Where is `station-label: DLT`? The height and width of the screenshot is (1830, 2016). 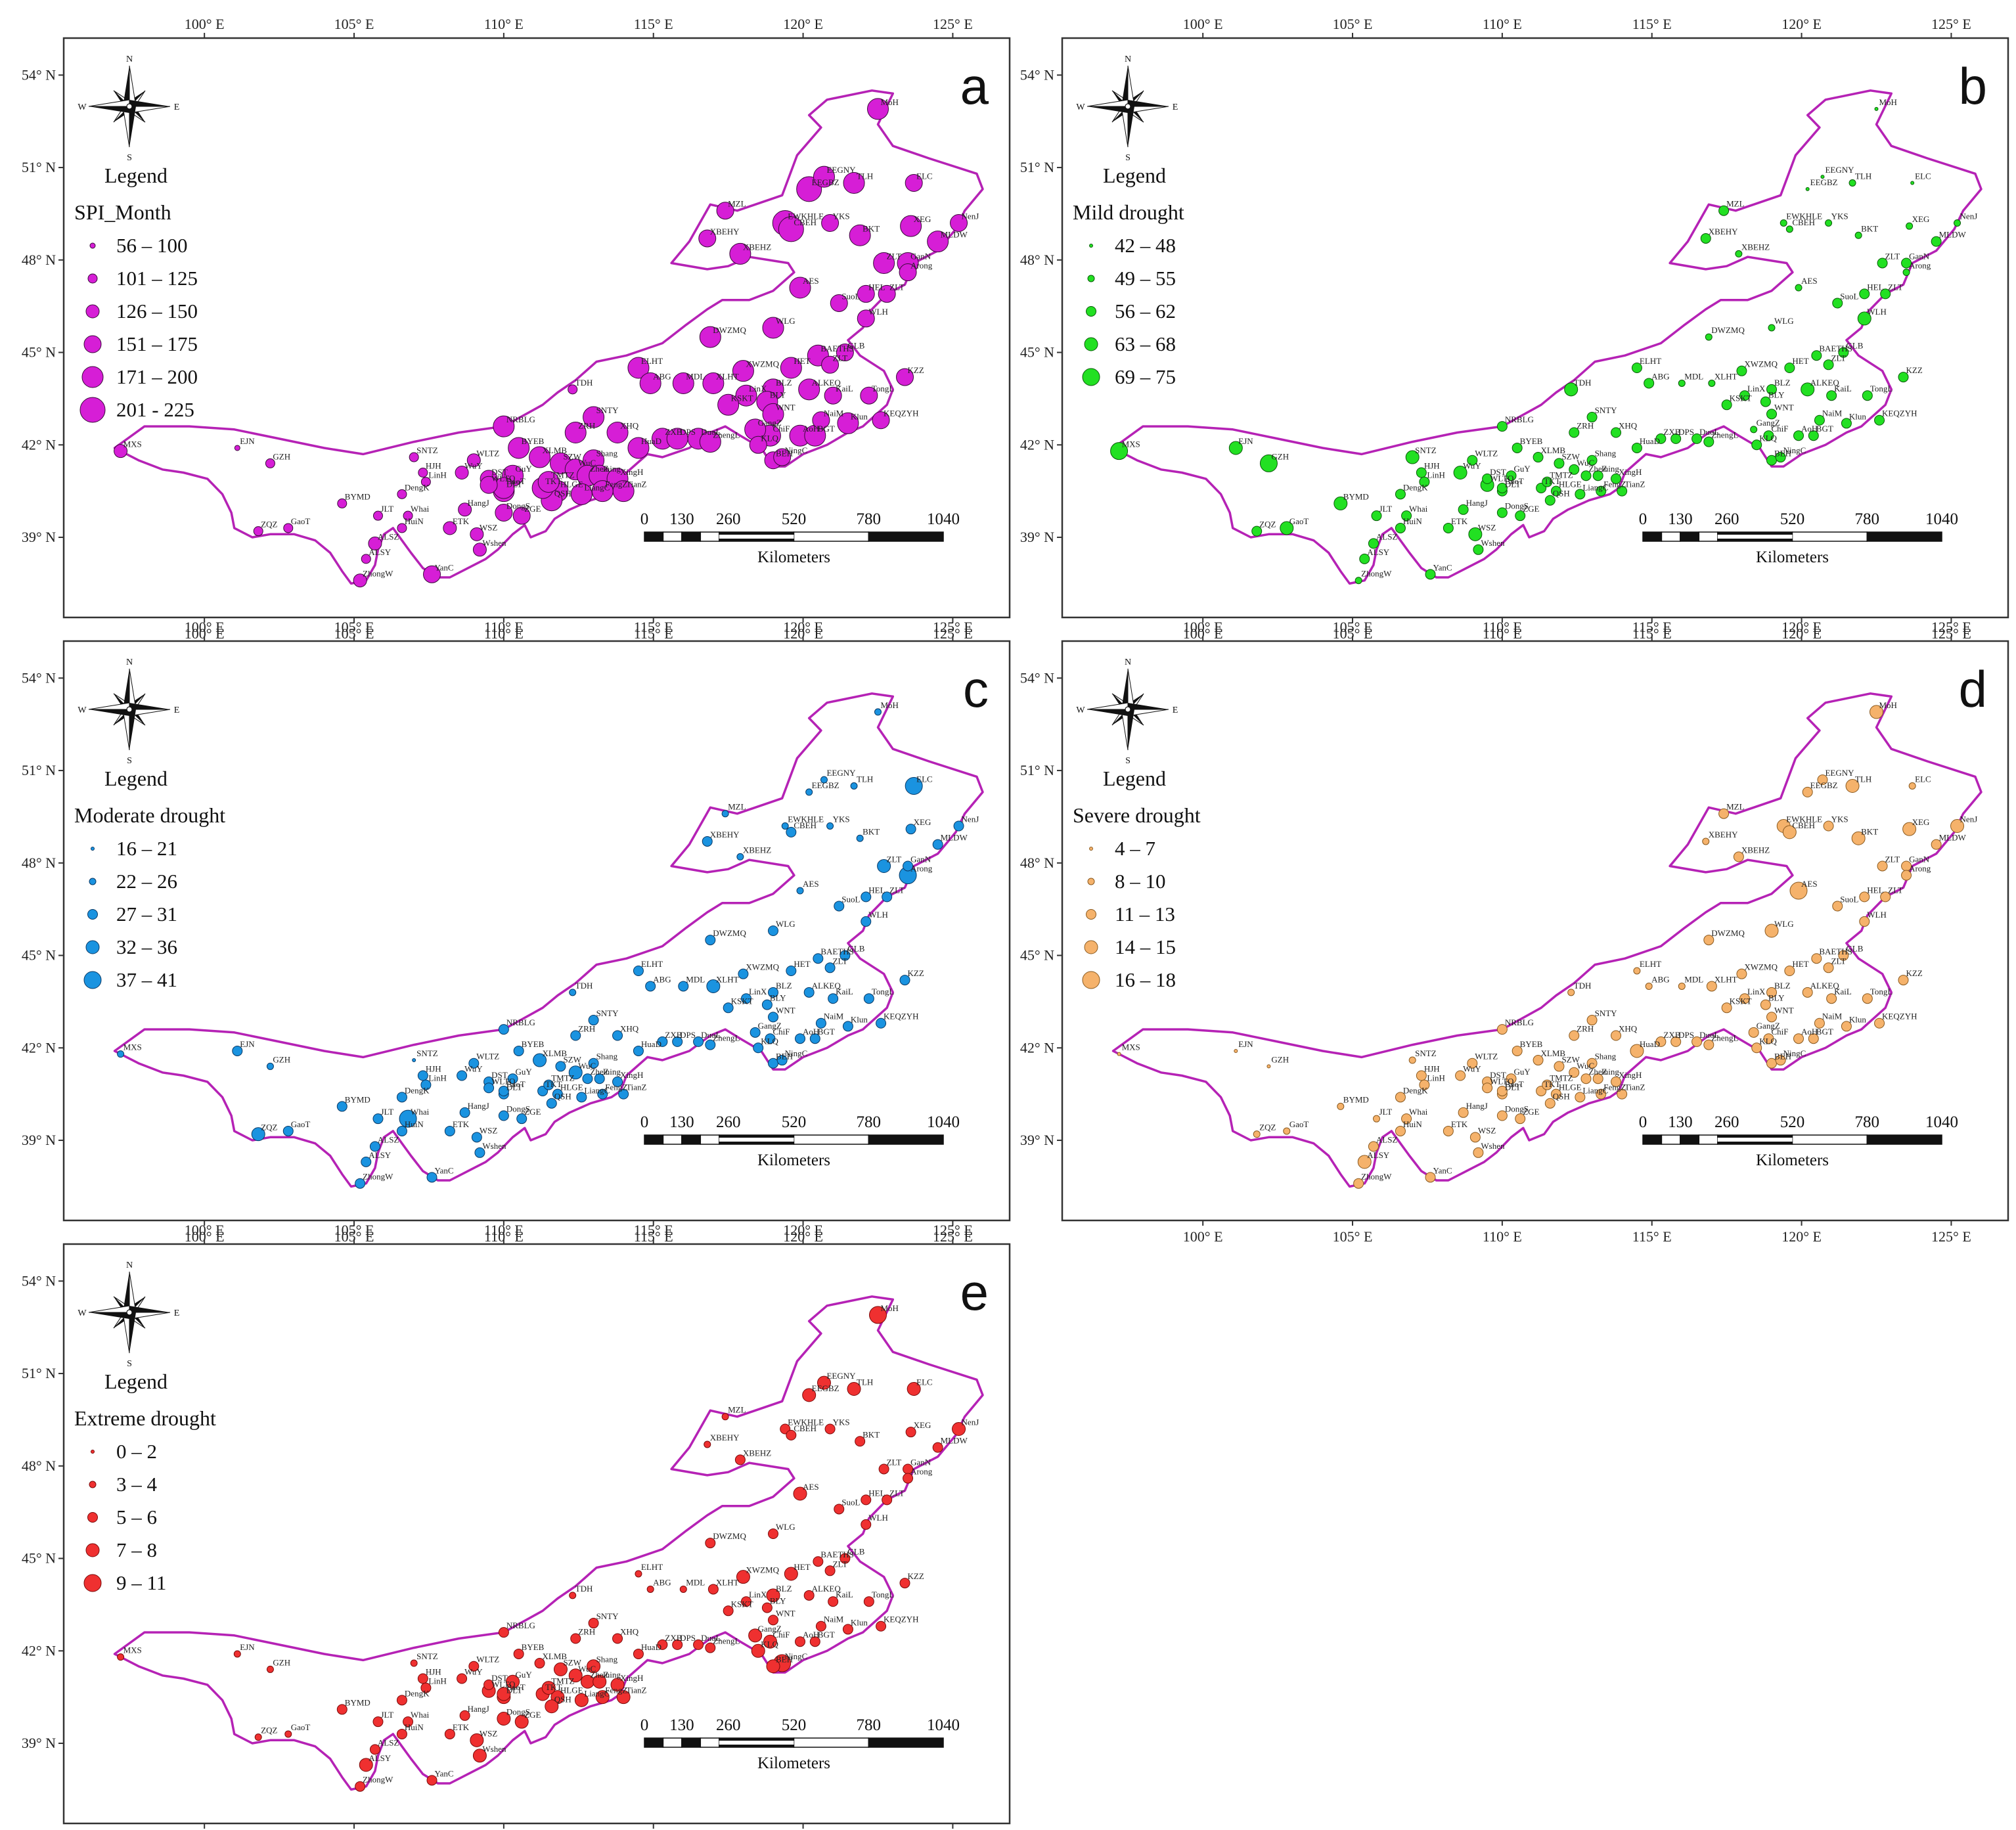 station-label: DLT is located at coordinates (1513, 485).